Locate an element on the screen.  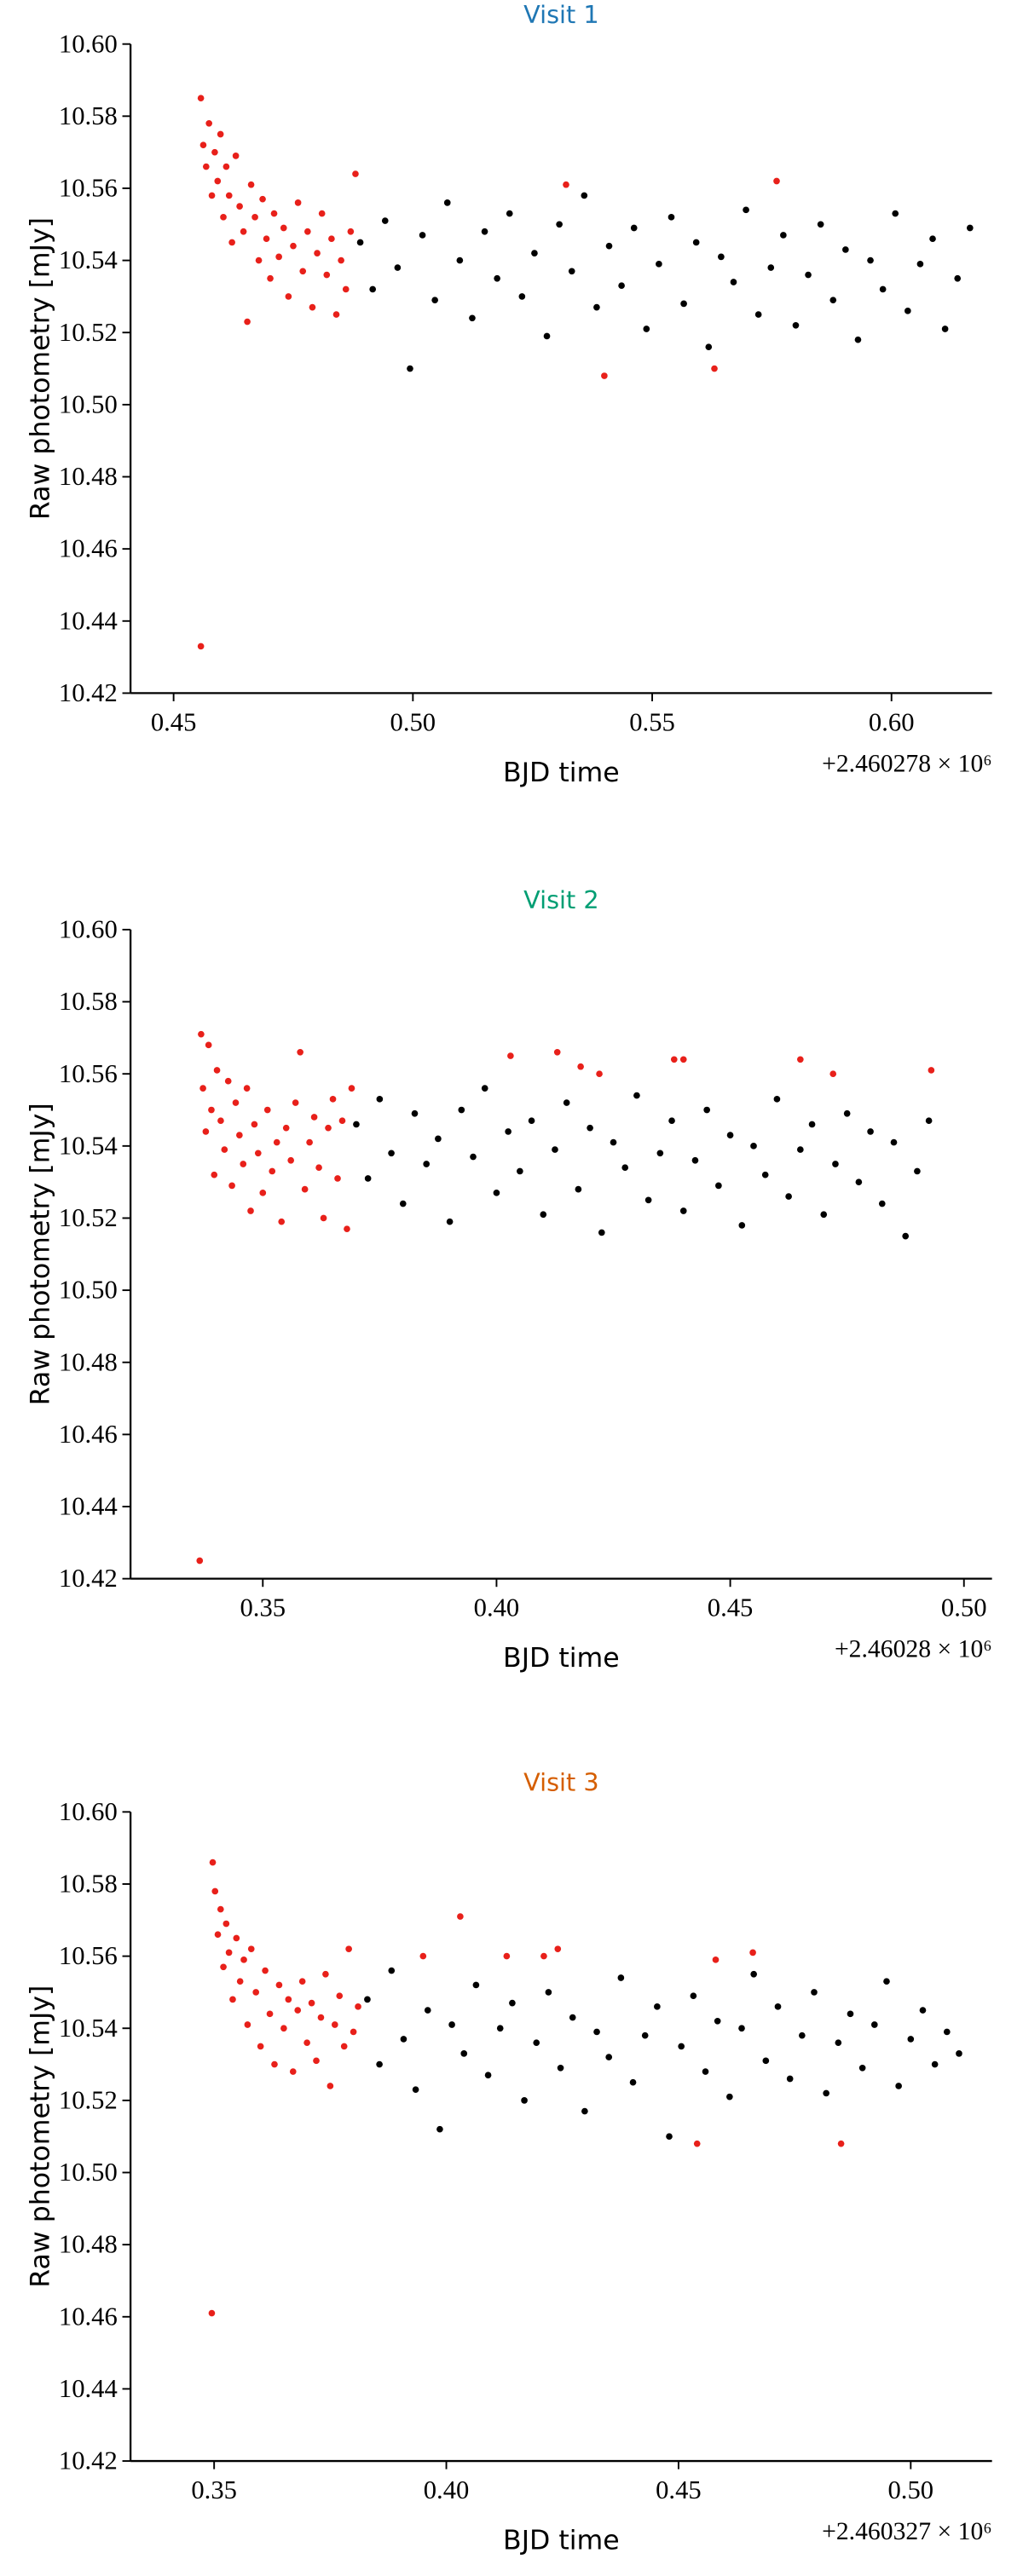
y-tick-label: 10.58 is located at coordinates (88, 115).